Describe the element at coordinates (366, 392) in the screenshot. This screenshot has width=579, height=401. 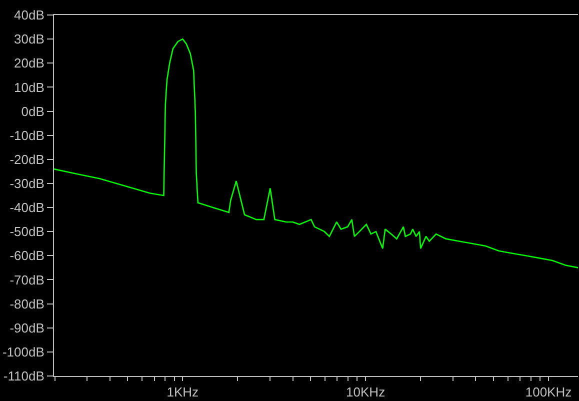
I see `x-tick-label: 10KHz` at that location.